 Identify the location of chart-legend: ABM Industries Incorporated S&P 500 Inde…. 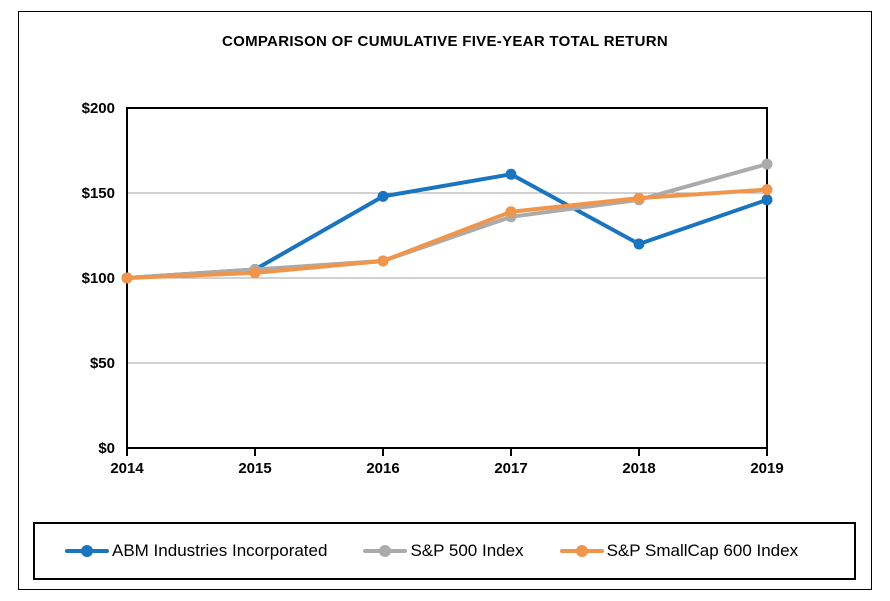
(444, 551).